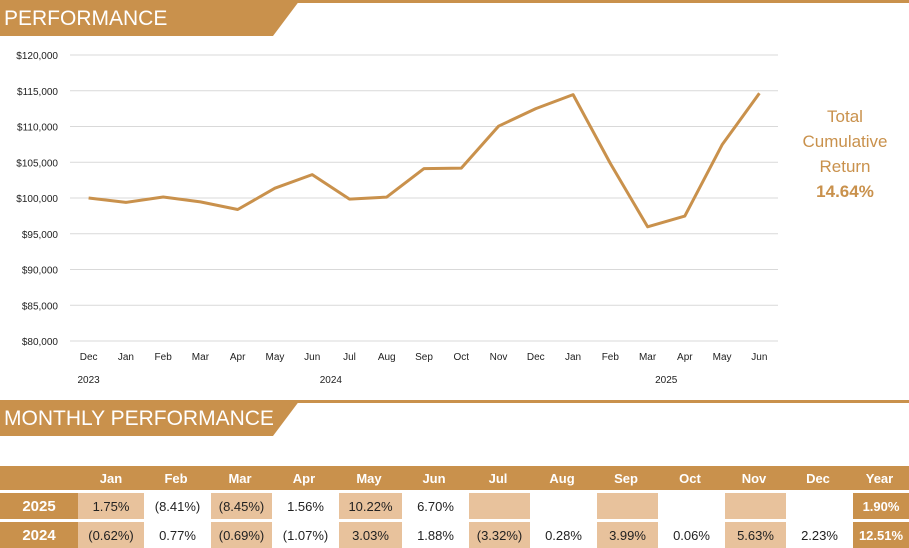 This screenshot has width=909, height=548. Describe the element at coordinates (369, 533) in the screenshot. I see `month-return-cell: 3.03%` at that location.